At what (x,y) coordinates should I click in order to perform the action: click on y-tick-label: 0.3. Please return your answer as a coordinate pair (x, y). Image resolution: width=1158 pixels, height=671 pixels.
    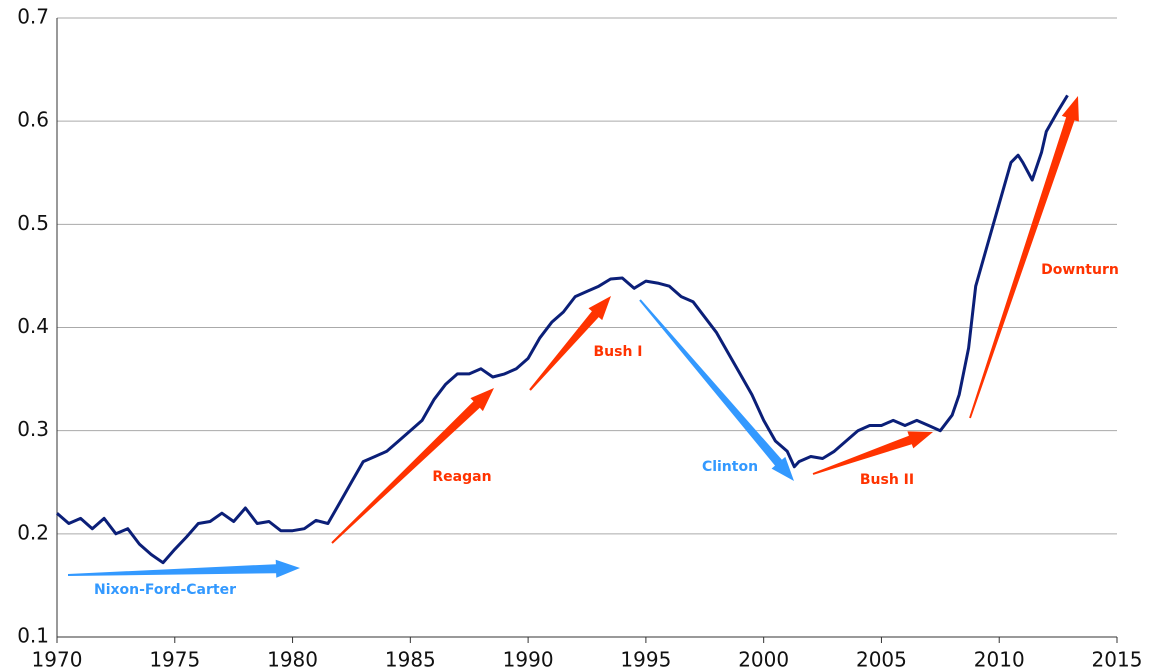
    Looking at the image, I should click on (33, 429).